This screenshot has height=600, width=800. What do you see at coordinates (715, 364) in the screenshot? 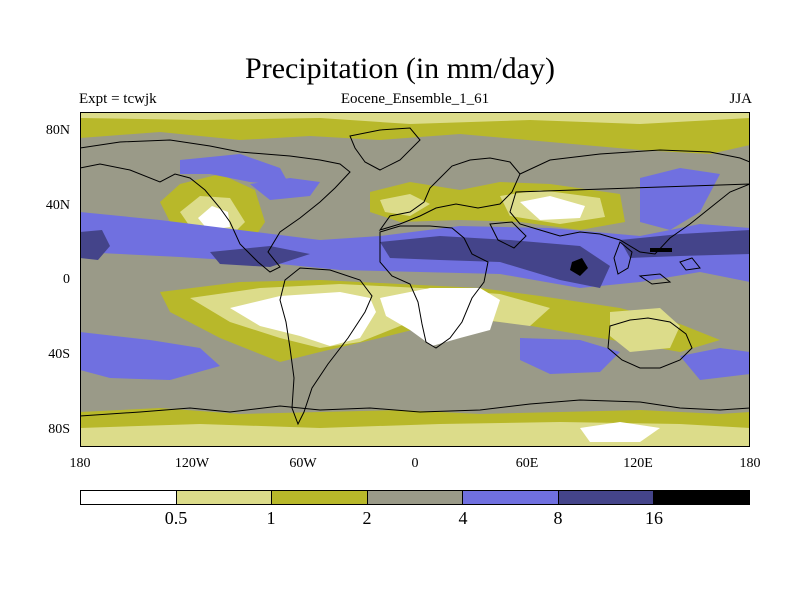
I see `south-ocean-wet-belt` at bounding box center [715, 364].